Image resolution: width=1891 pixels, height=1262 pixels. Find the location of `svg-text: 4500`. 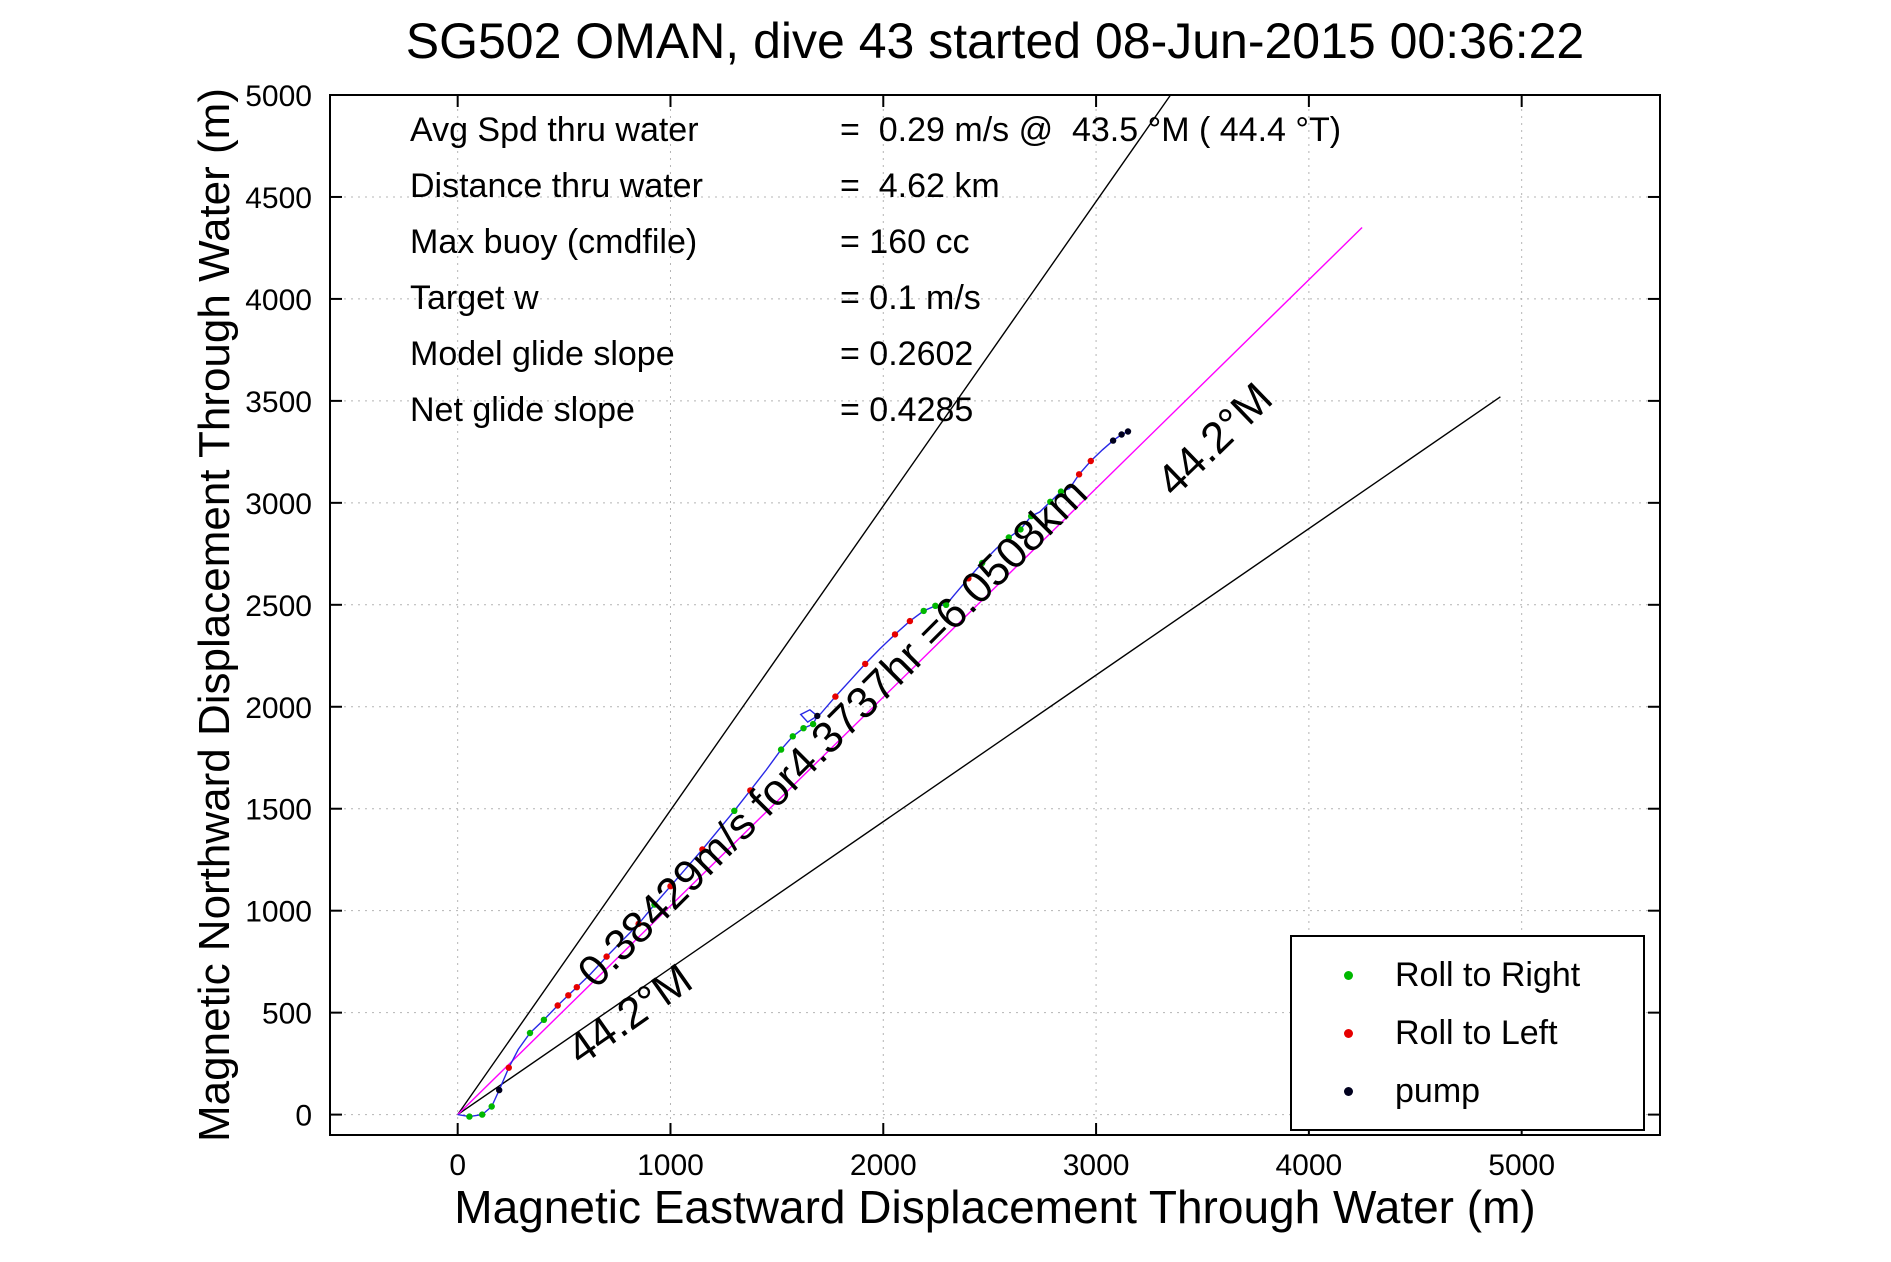

svg-text: 4500 is located at coordinates (278, 198).